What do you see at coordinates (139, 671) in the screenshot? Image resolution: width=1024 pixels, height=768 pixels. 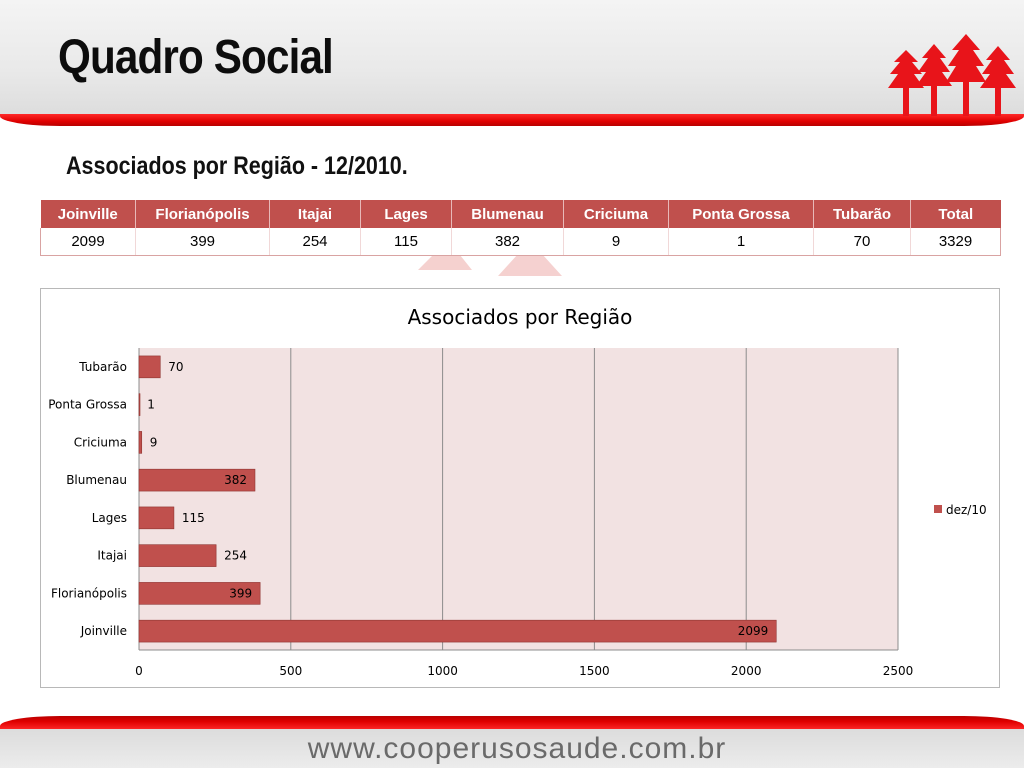 I see `x-tick-label: 0` at bounding box center [139, 671].